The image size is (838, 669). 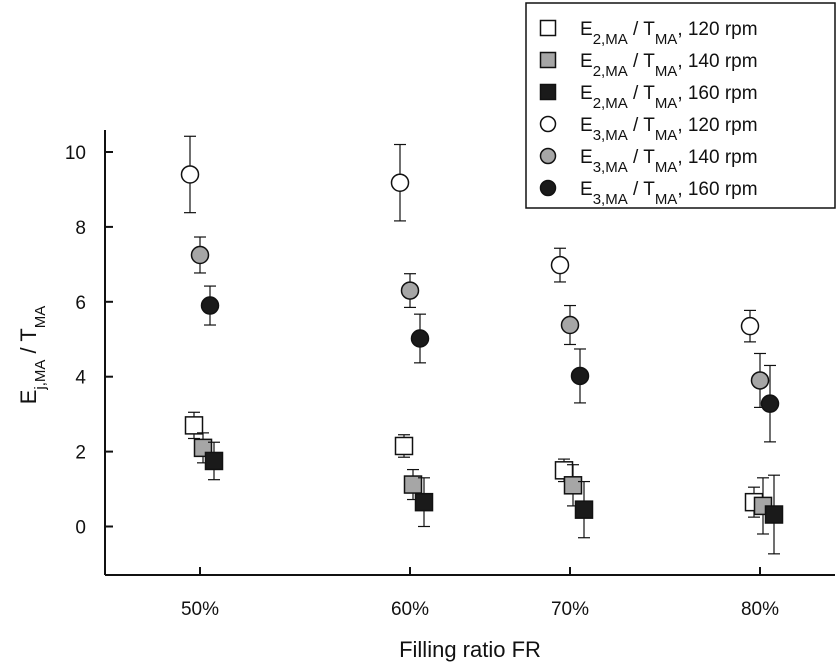 What do you see at coordinates (760, 609) in the screenshot?
I see `x-tick-label: 80%` at bounding box center [760, 609].